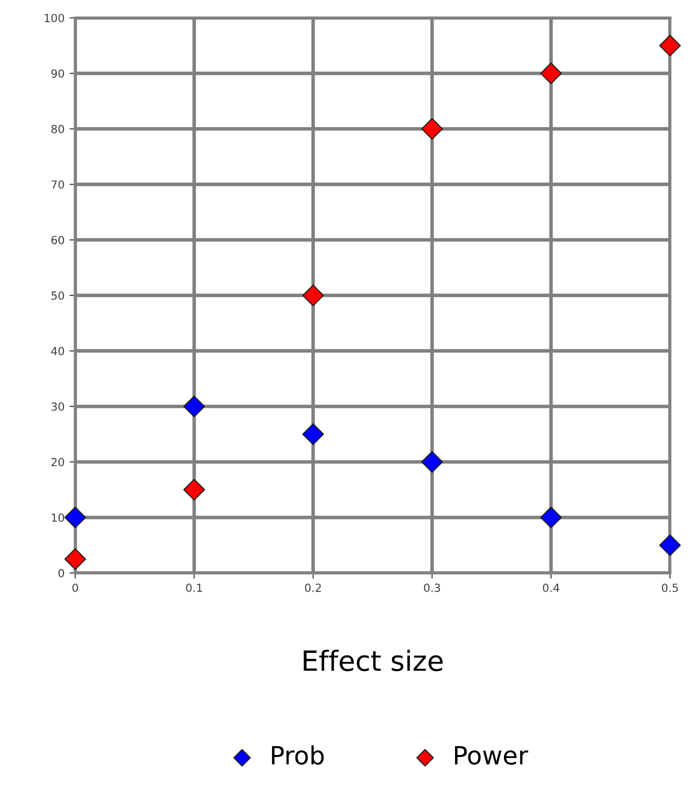 Image resolution: width=690 pixels, height=811 pixels. I want to click on y-tick-label: 10, so click(58, 517).